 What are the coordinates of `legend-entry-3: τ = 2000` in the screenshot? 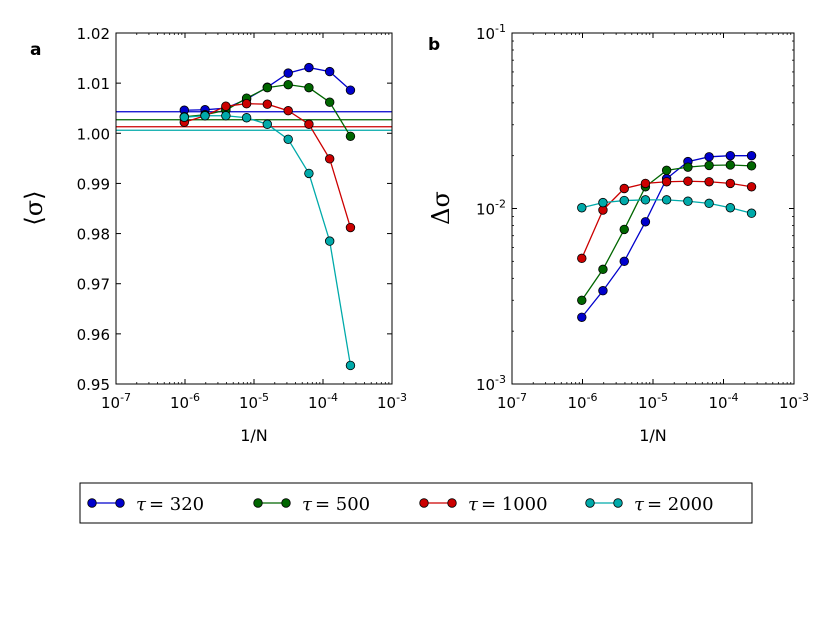 It's located at (649, 504).